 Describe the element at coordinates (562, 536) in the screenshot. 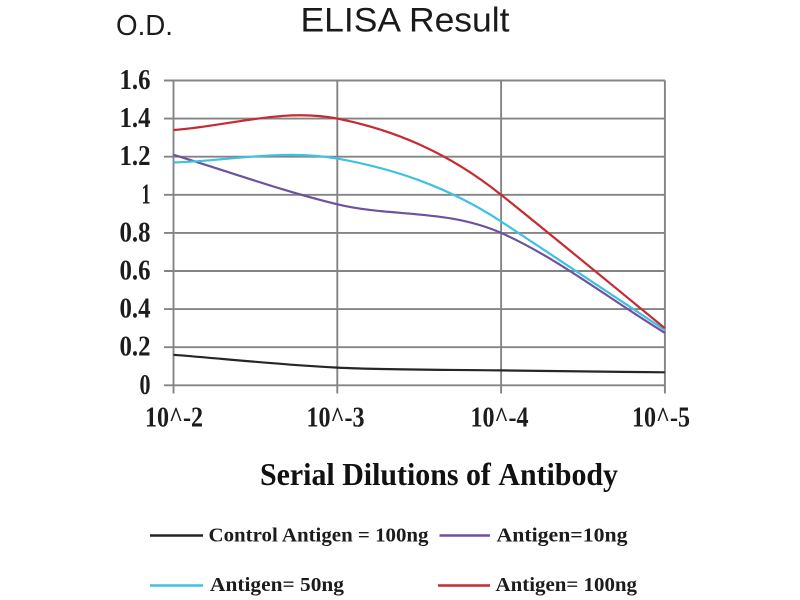

I see `svg-text: Antigen=10ng` at that location.